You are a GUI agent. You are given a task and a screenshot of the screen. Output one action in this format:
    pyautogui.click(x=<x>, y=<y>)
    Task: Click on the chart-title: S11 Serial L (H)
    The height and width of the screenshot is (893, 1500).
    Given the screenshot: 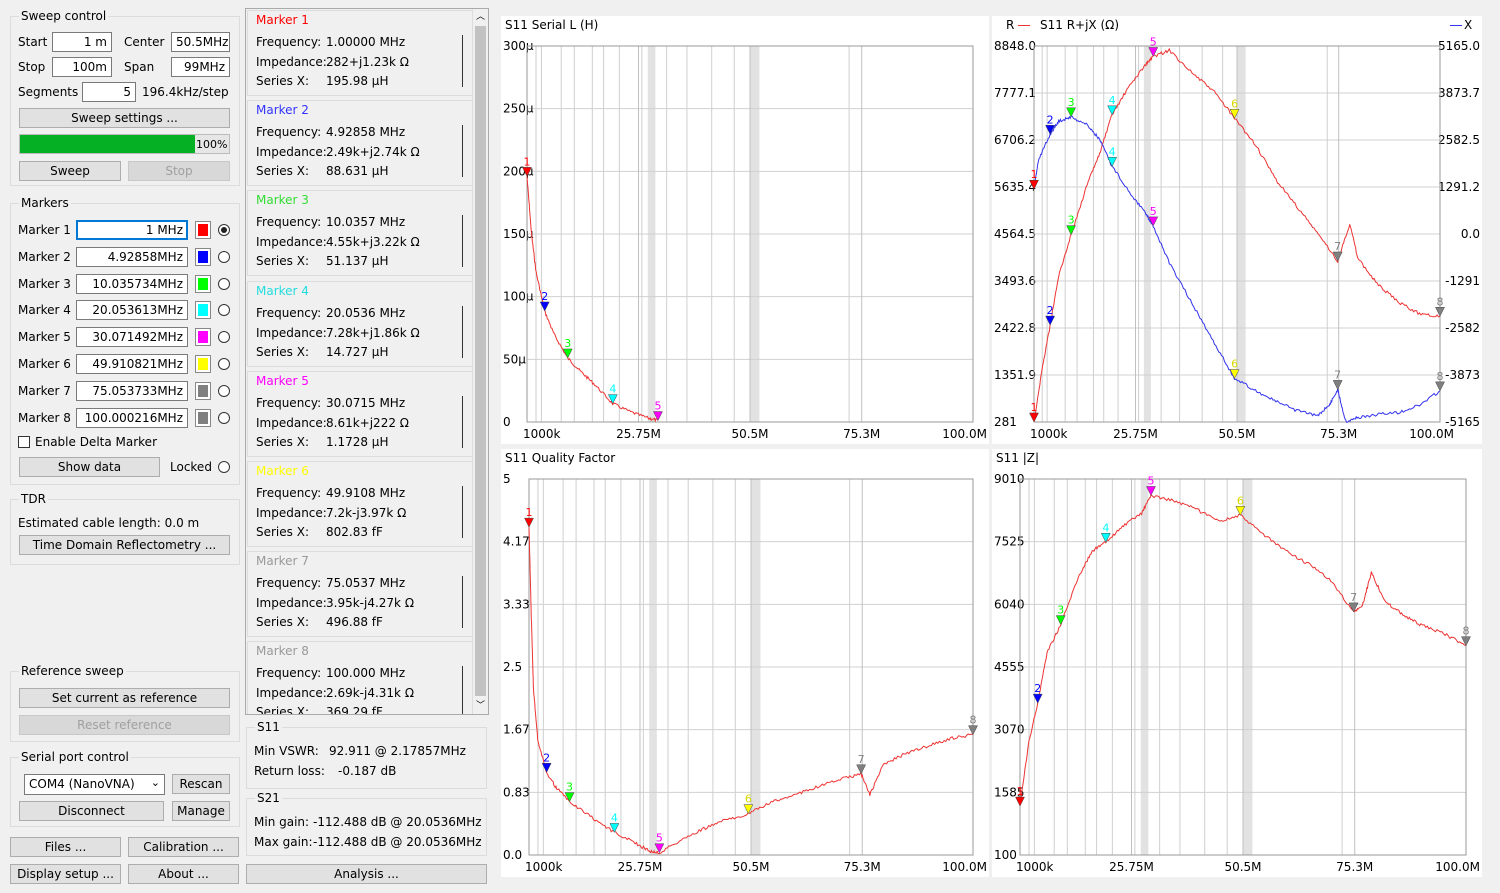 What is the action you would take?
    pyautogui.click(x=552, y=25)
    